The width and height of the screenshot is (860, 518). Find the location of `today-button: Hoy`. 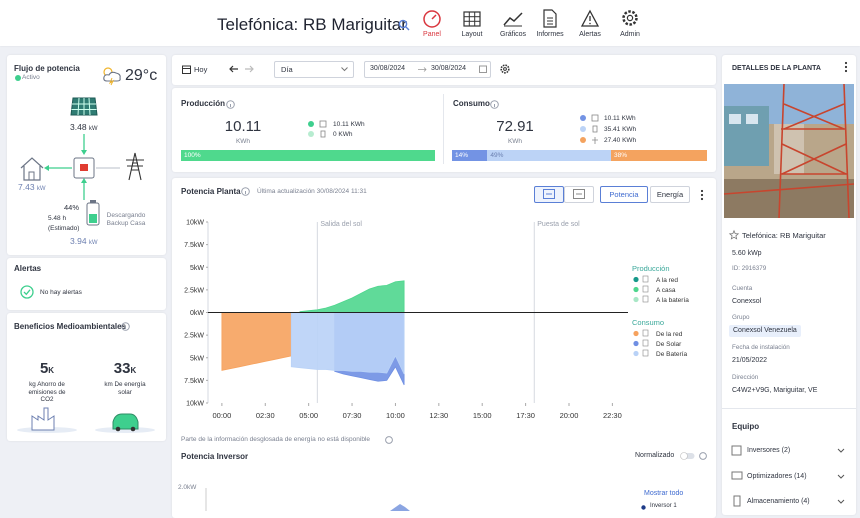

today-button: Hoy is located at coordinates (201, 69).